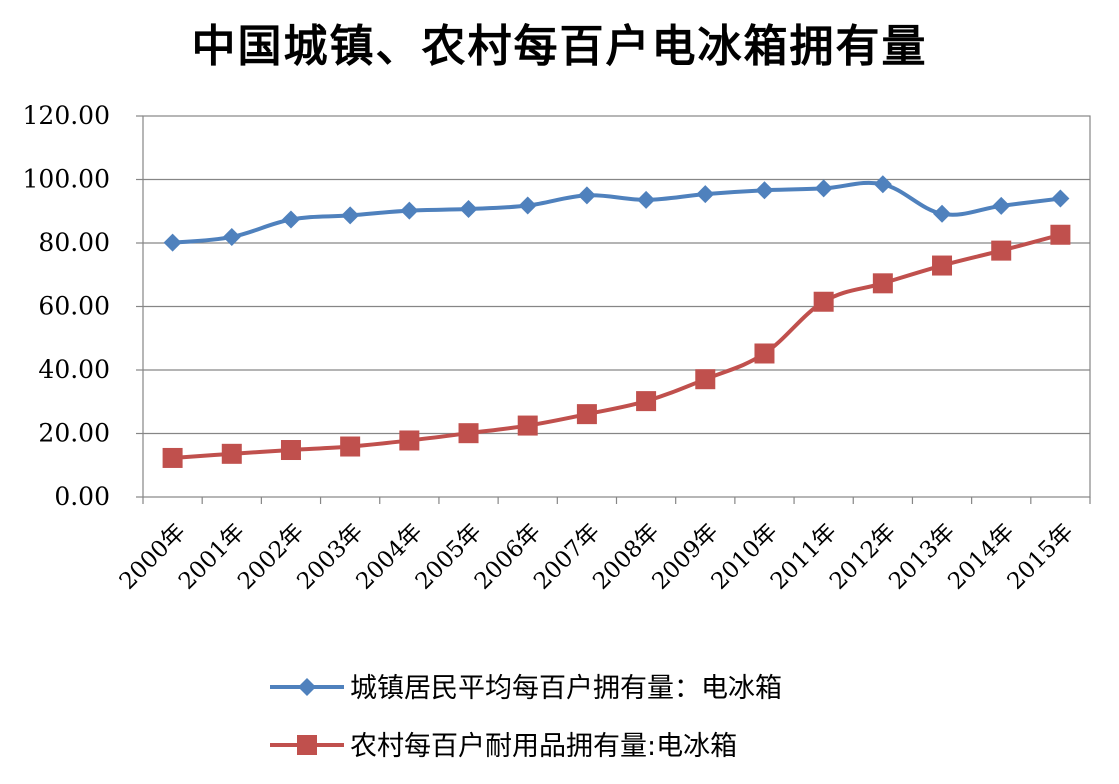 This screenshot has width=1119, height=784. What do you see at coordinates (685, 557) in the screenshot?
I see `x-tick-label: 2009年` at bounding box center [685, 557].